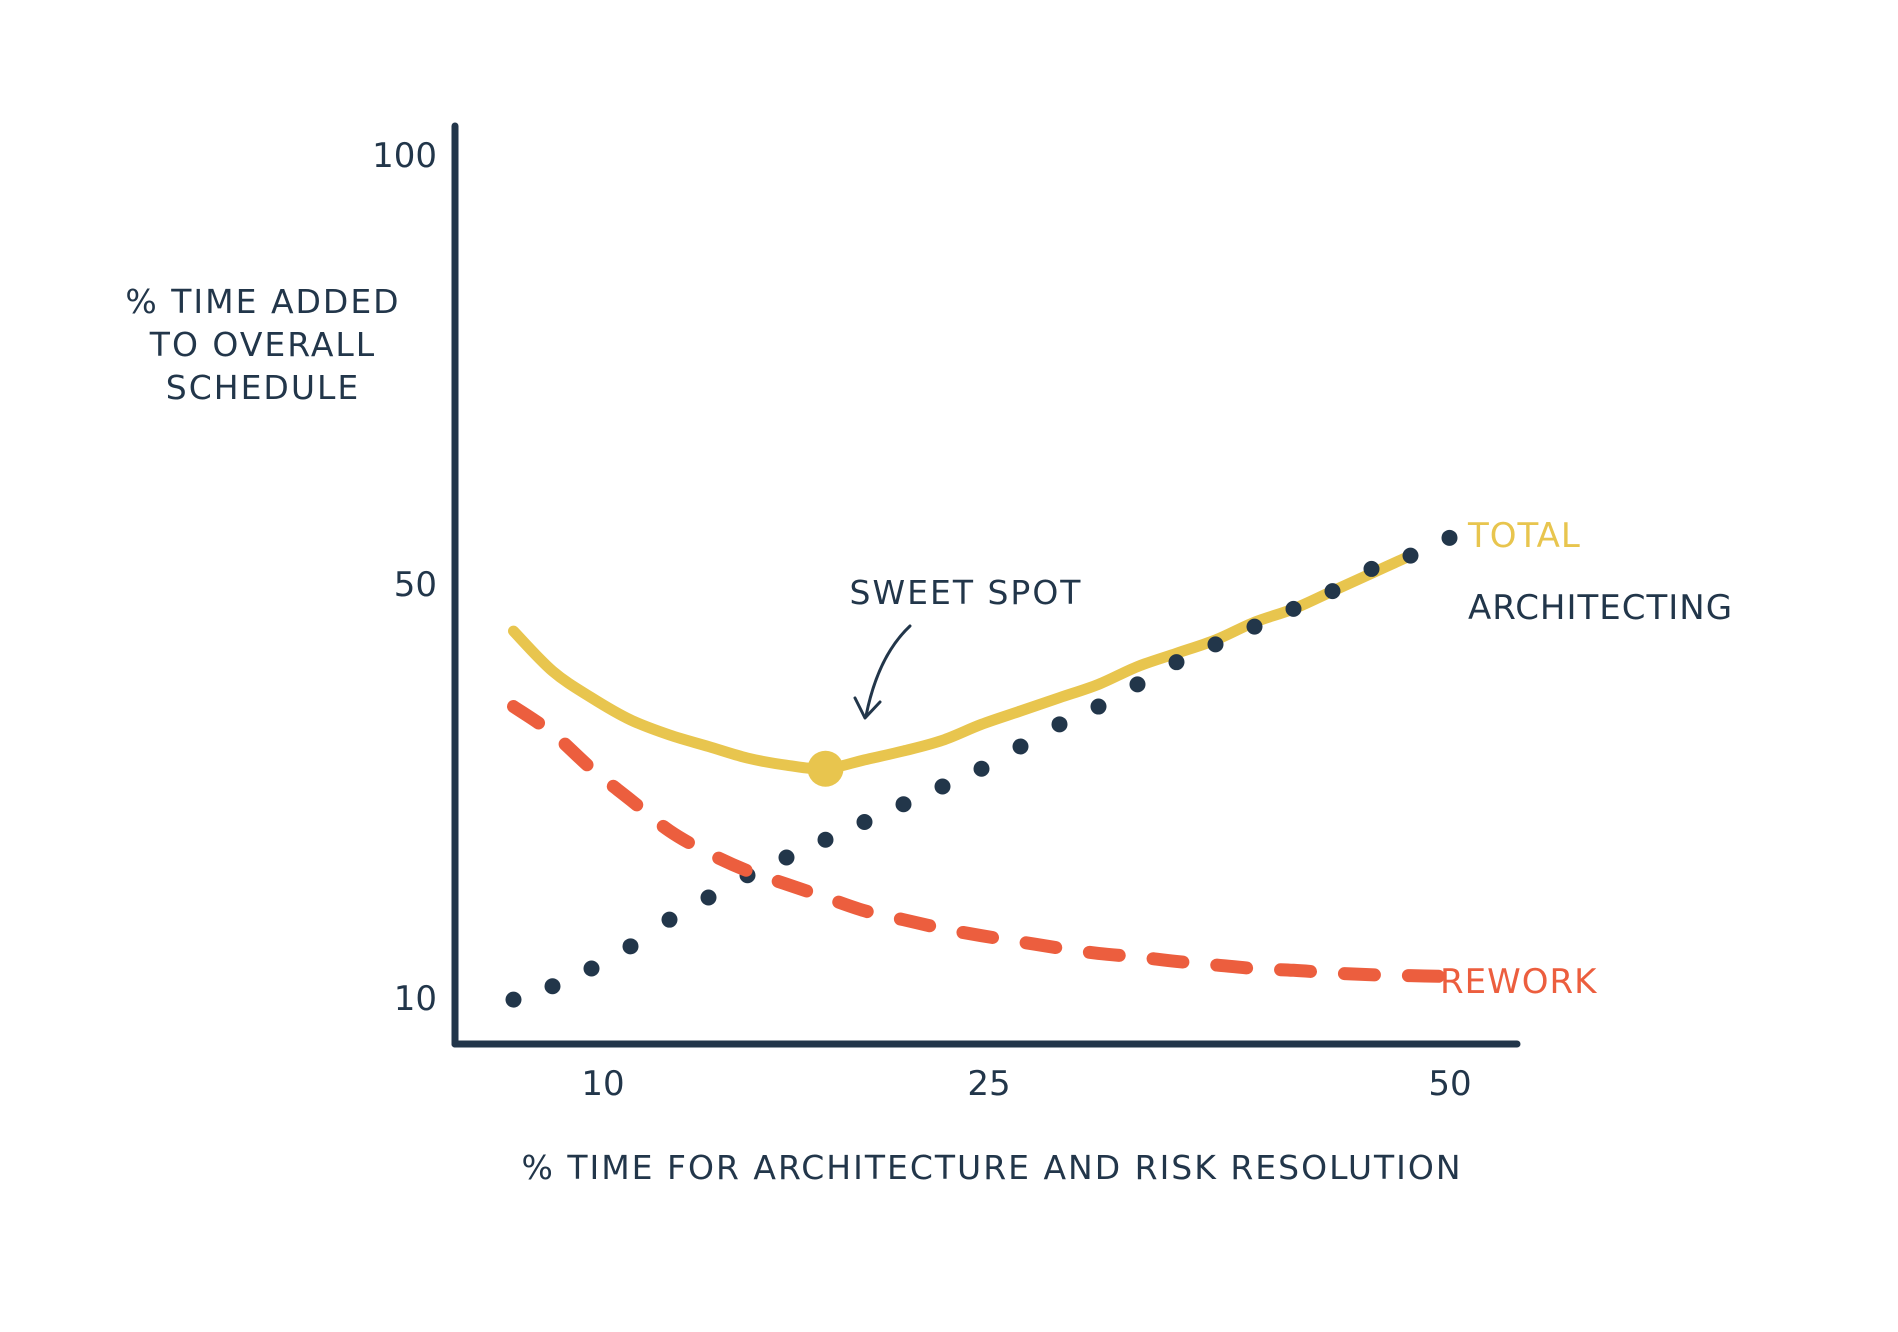 The width and height of the screenshot is (1898, 1332). What do you see at coordinates (888, 671) in the screenshot?
I see `sweet-spot-arrow-icon` at bounding box center [888, 671].